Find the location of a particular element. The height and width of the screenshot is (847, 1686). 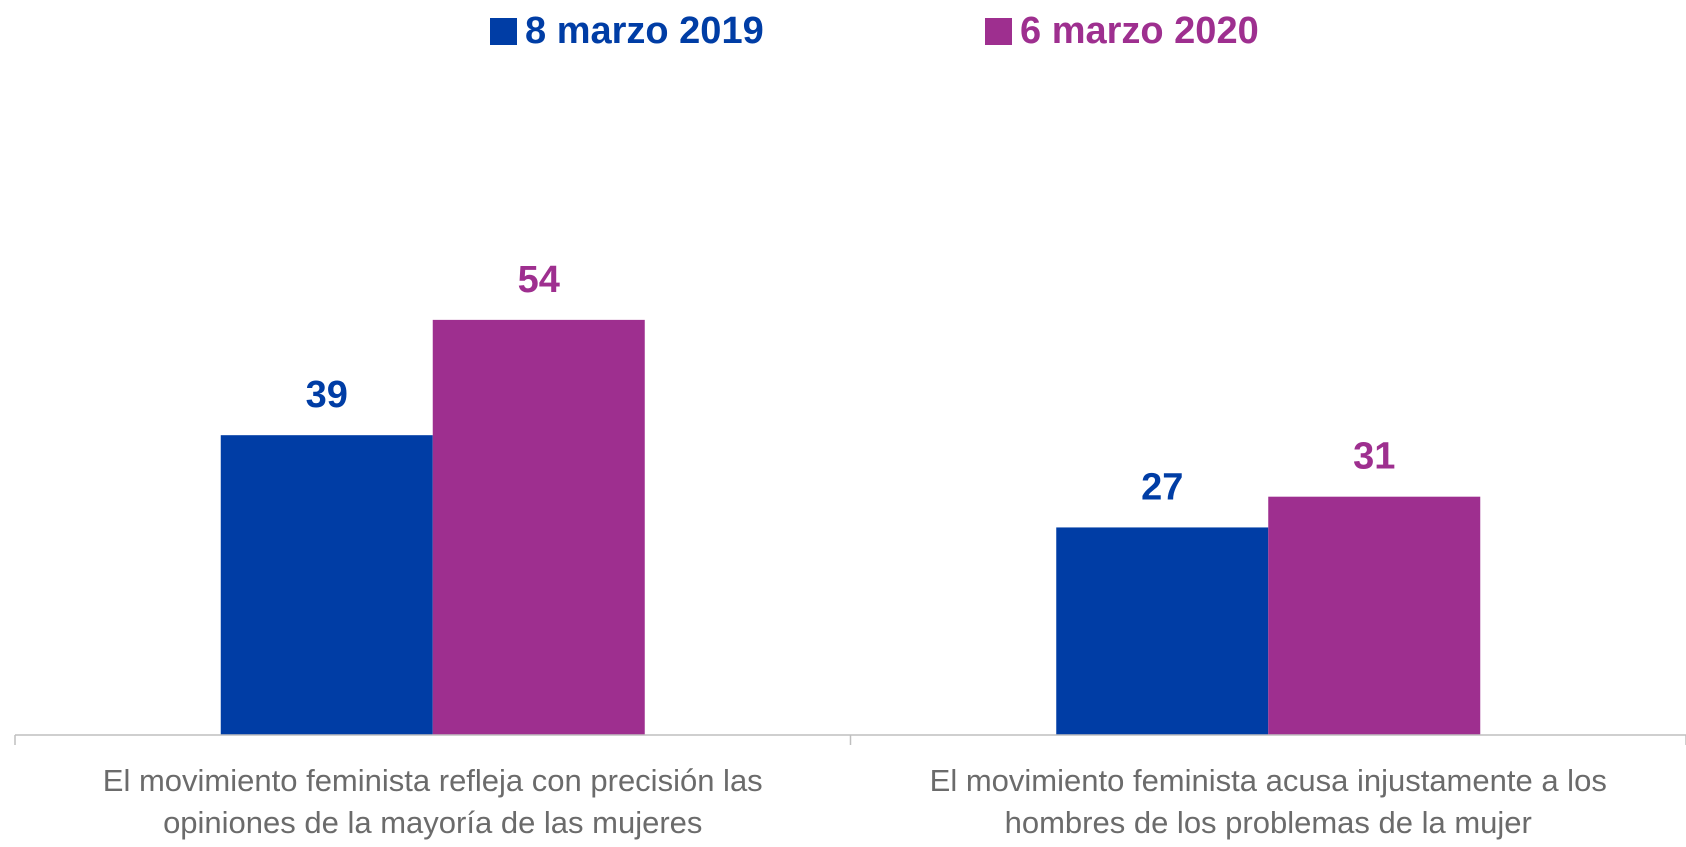

legend-label: 6 marzo 2020 is located at coordinates (1139, 31).